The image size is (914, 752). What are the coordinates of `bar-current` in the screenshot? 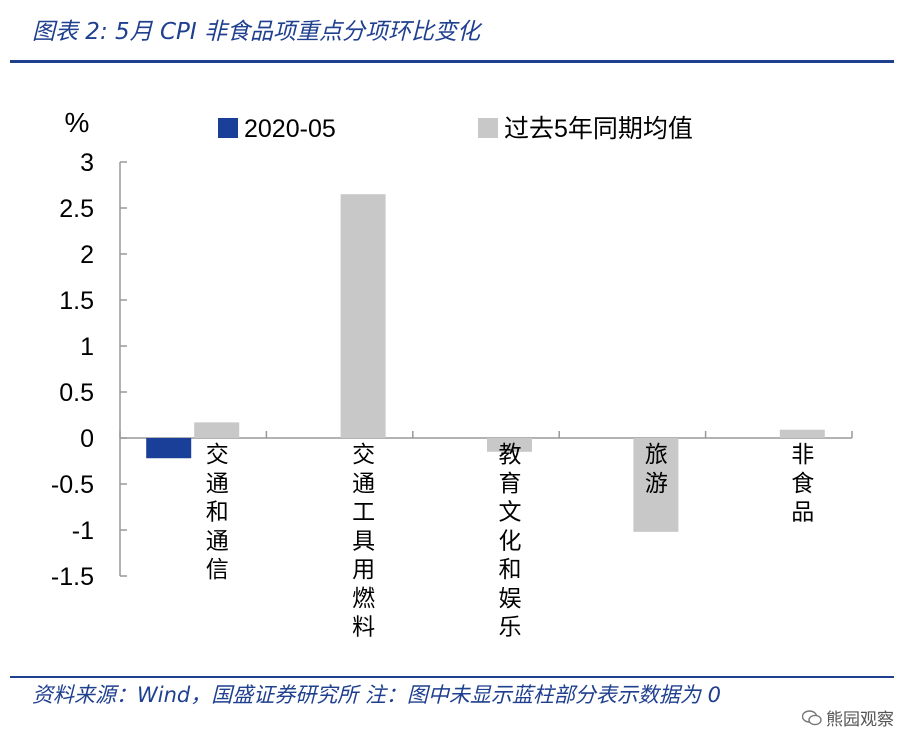 It's located at (169, 448).